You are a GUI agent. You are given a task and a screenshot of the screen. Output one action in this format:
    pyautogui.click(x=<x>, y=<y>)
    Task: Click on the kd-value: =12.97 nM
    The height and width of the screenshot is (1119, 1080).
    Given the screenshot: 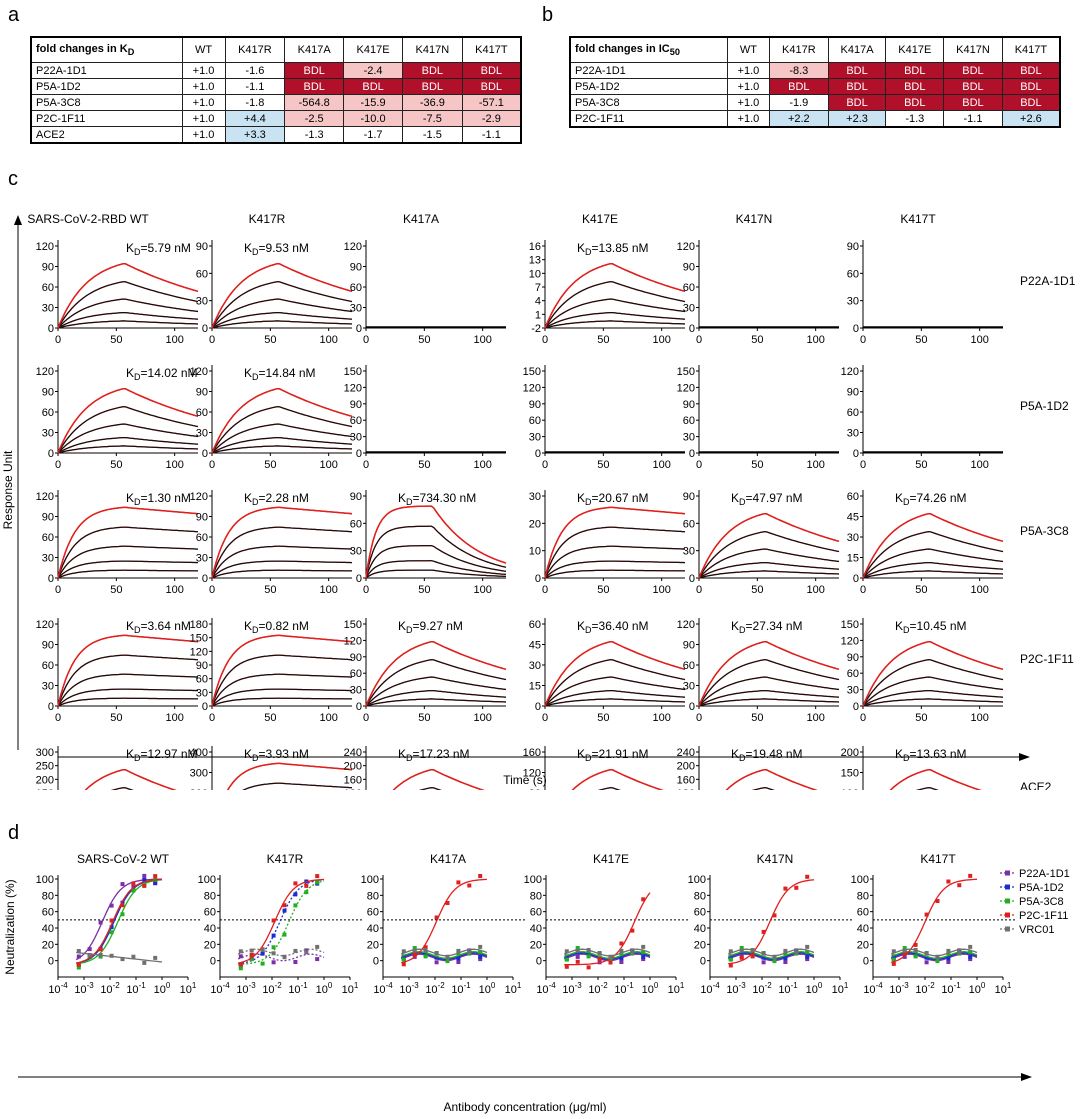 What is the action you would take?
    pyautogui.click(x=169, y=754)
    